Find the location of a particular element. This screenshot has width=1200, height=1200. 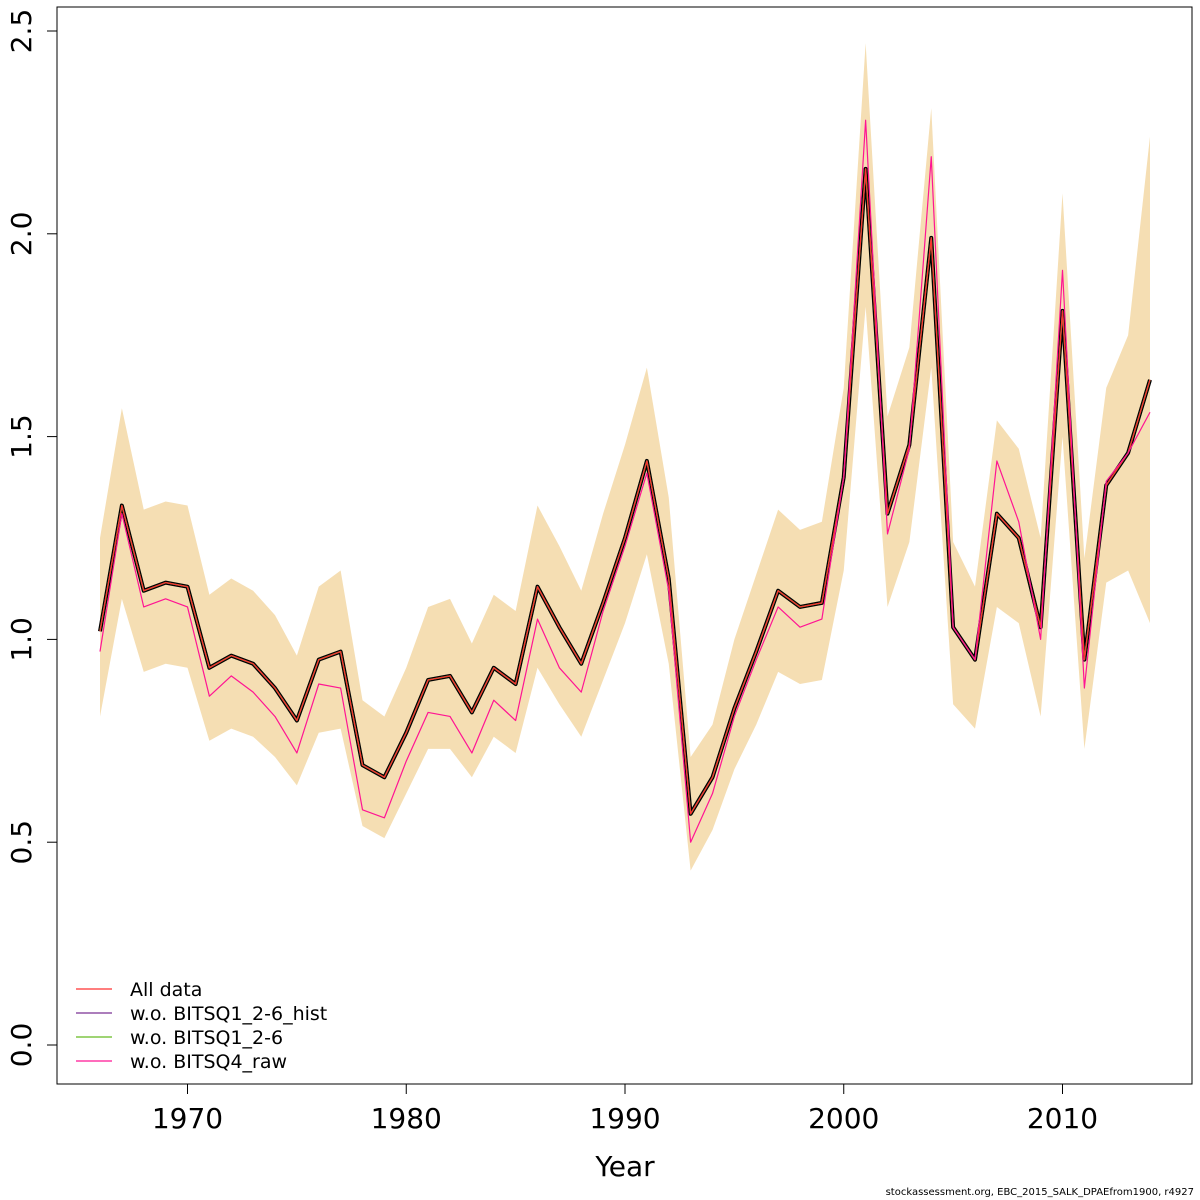

x-axis-label: Year is located at coordinates (624, 1166).